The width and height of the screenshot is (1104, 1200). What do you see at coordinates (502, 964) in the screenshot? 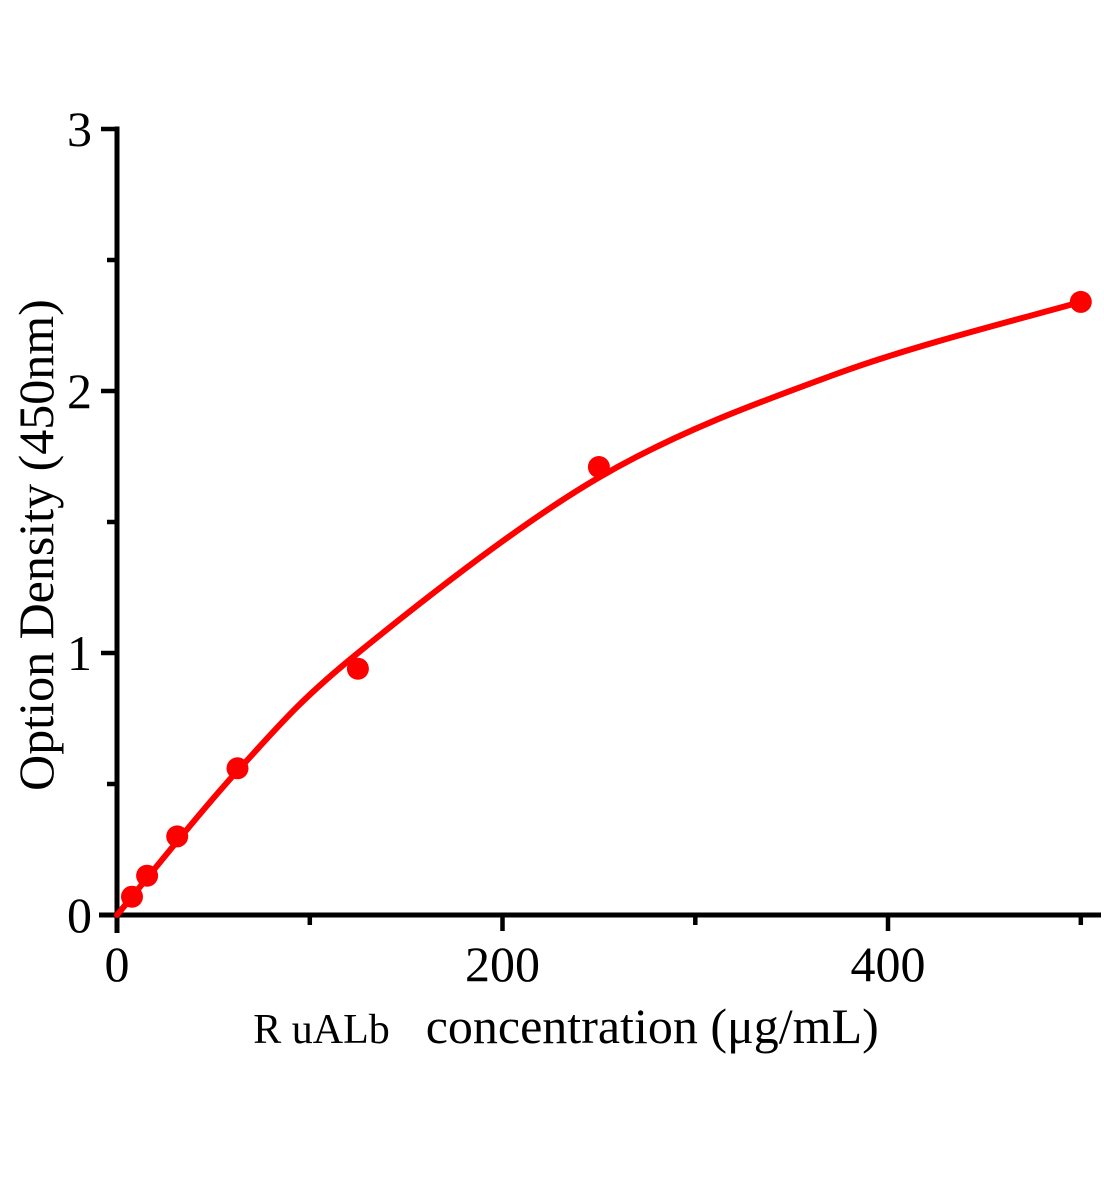
I see `x-tick-label: 200` at bounding box center [502, 964].